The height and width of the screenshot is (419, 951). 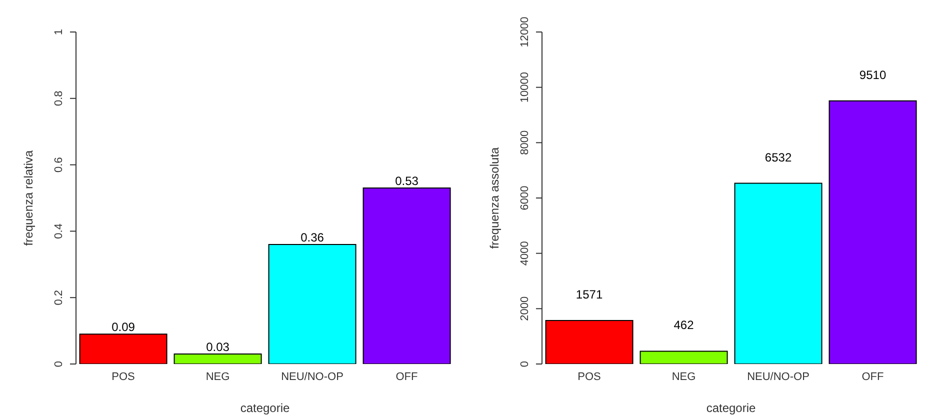 I want to click on y-tick-label: 1, so click(x=59, y=32).